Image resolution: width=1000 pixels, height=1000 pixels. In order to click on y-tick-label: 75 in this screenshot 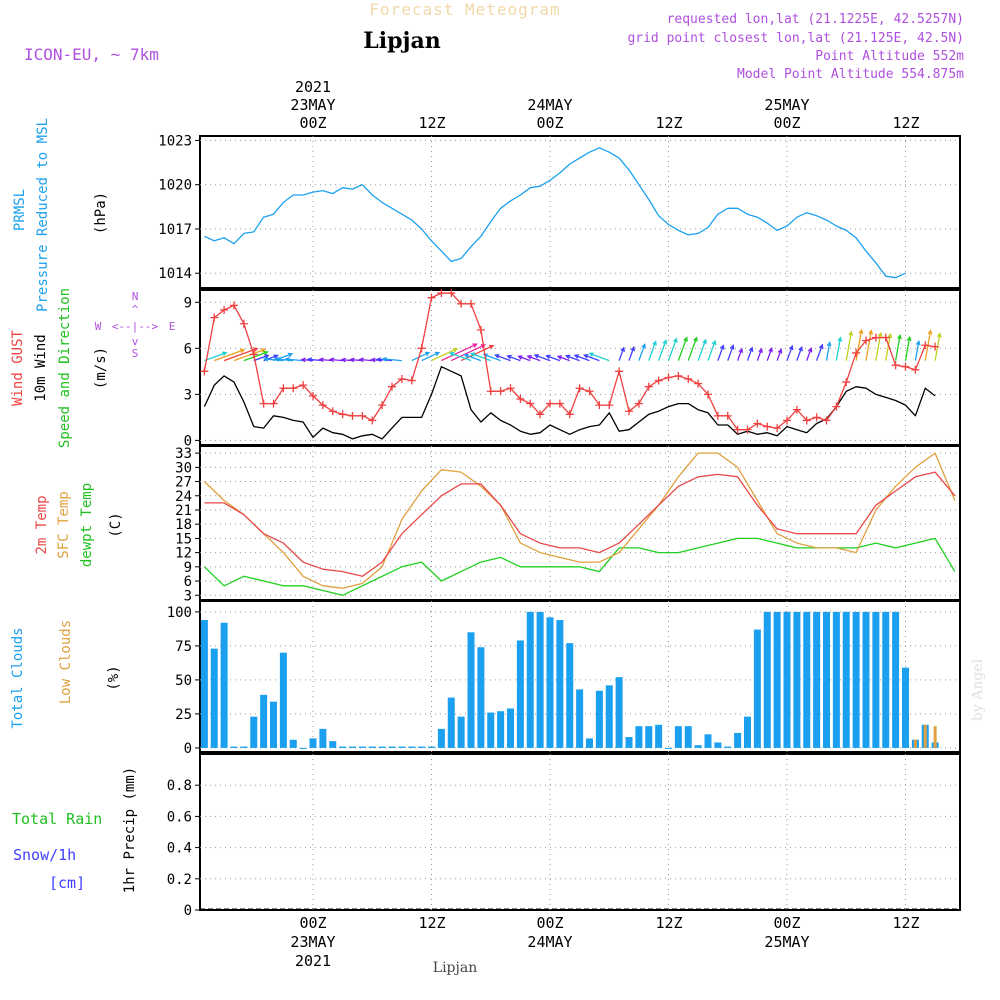, I will do `click(183, 647)`.